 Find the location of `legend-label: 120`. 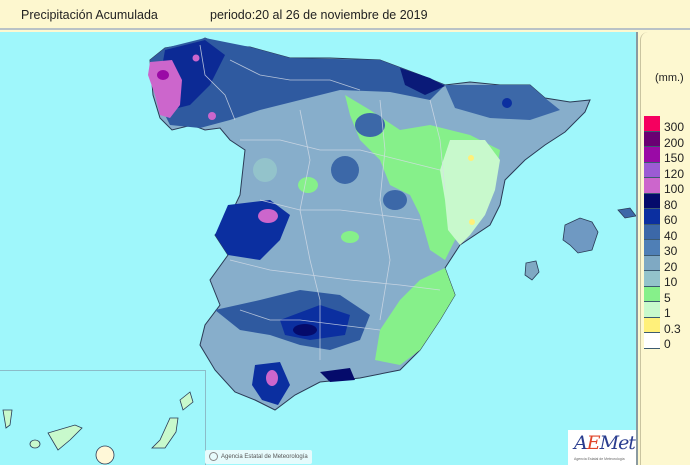

legend-label: 120 is located at coordinates (674, 173).